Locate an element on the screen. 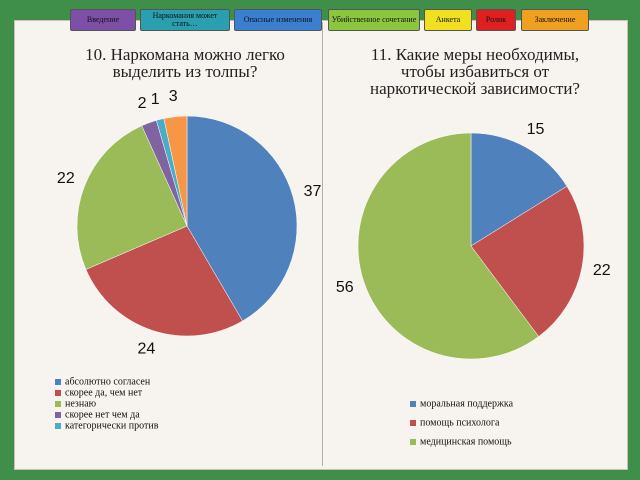 The height and width of the screenshot is (480, 640). data-label: 2 is located at coordinates (142, 103).